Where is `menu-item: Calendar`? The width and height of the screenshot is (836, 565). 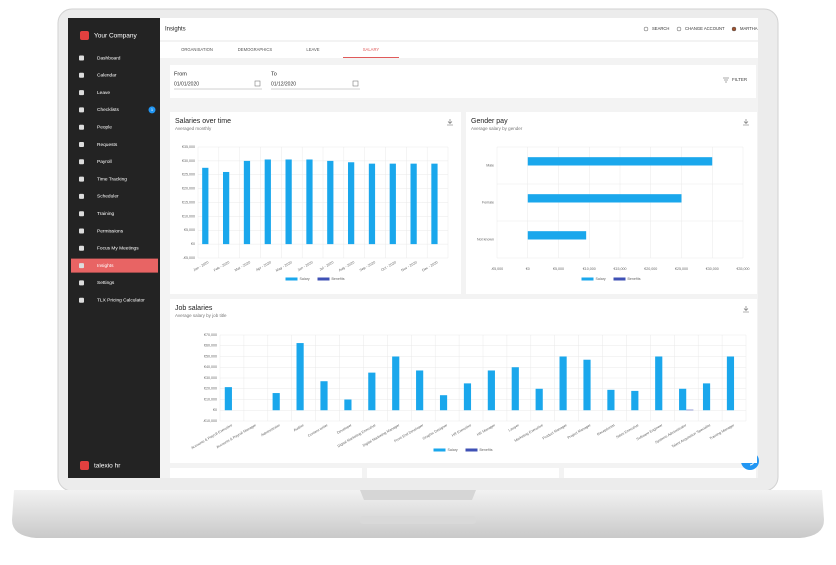 menu-item: Calendar is located at coordinates (107, 76).